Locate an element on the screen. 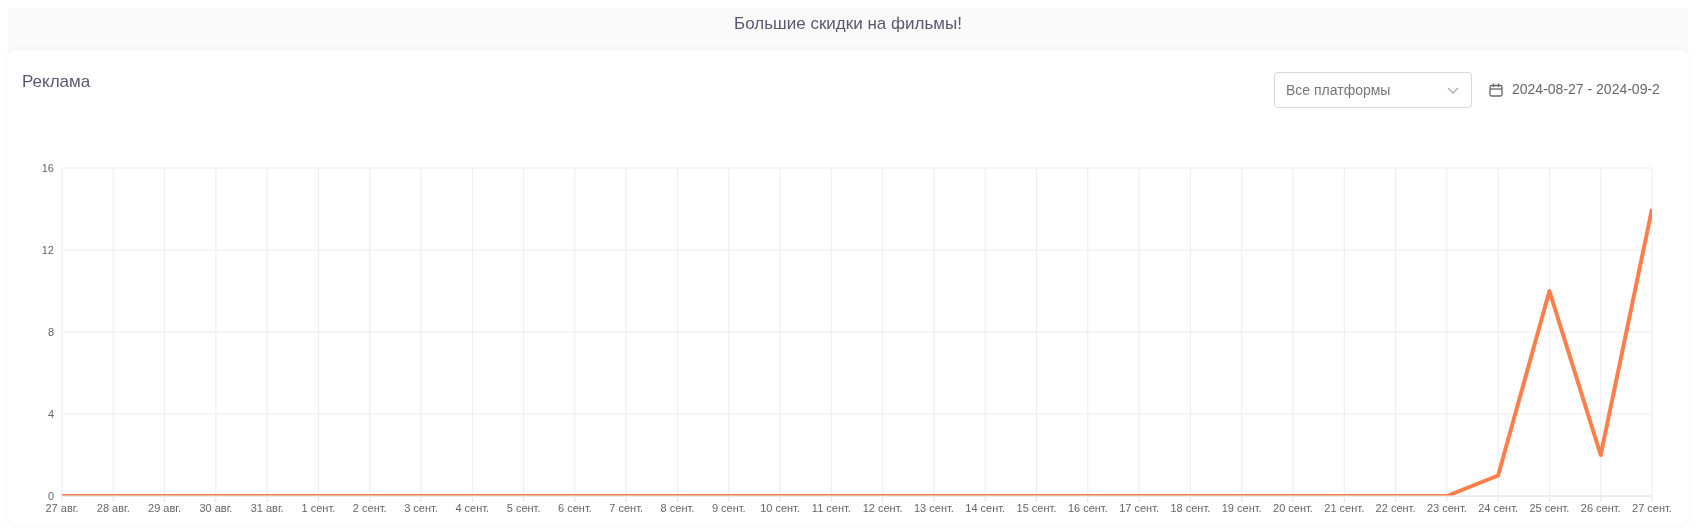 The height and width of the screenshot is (532, 1696). text: 2024-08-27 - 2024-09-2 is located at coordinates (1586, 89).